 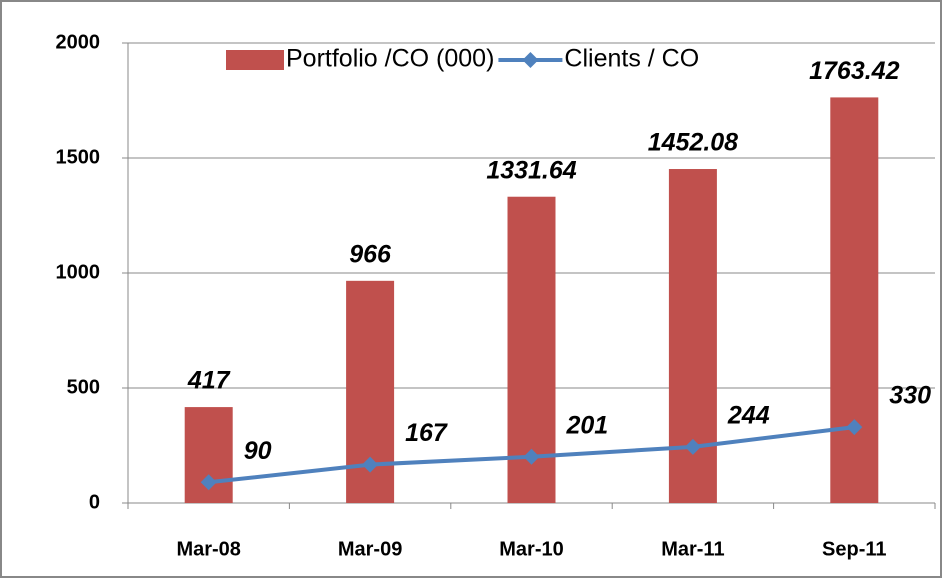 What do you see at coordinates (693, 143) in the screenshot?
I see `data-label: 1452.08` at bounding box center [693, 143].